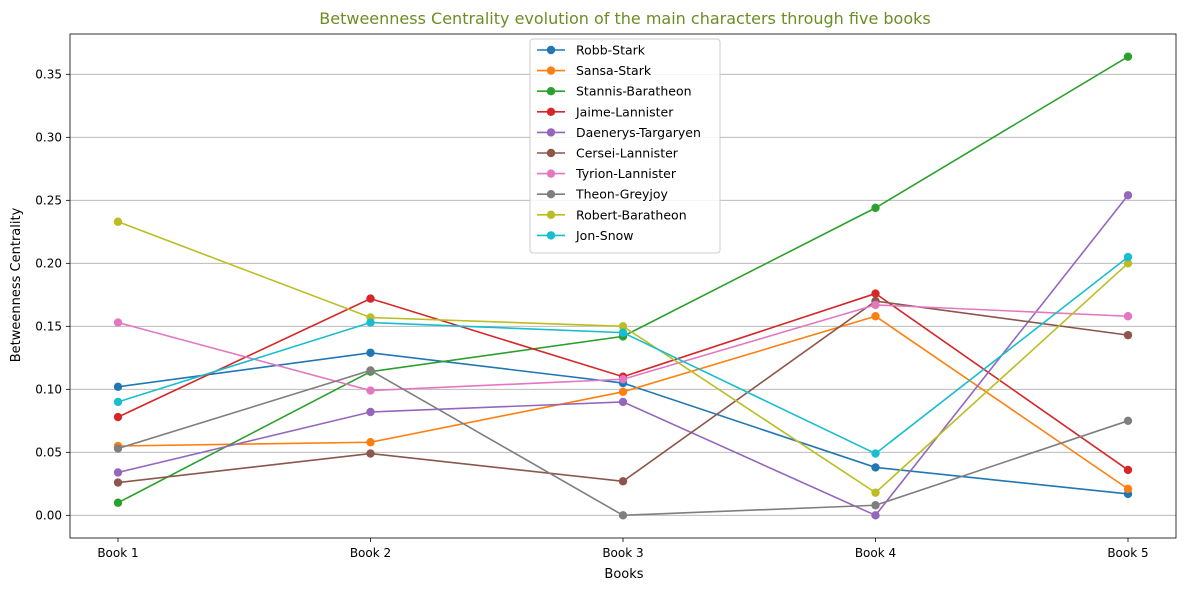 This screenshot has height=590, width=1190. I want to click on legend-item-cersei-lannister: Cersei-Lannister, so click(608, 153).